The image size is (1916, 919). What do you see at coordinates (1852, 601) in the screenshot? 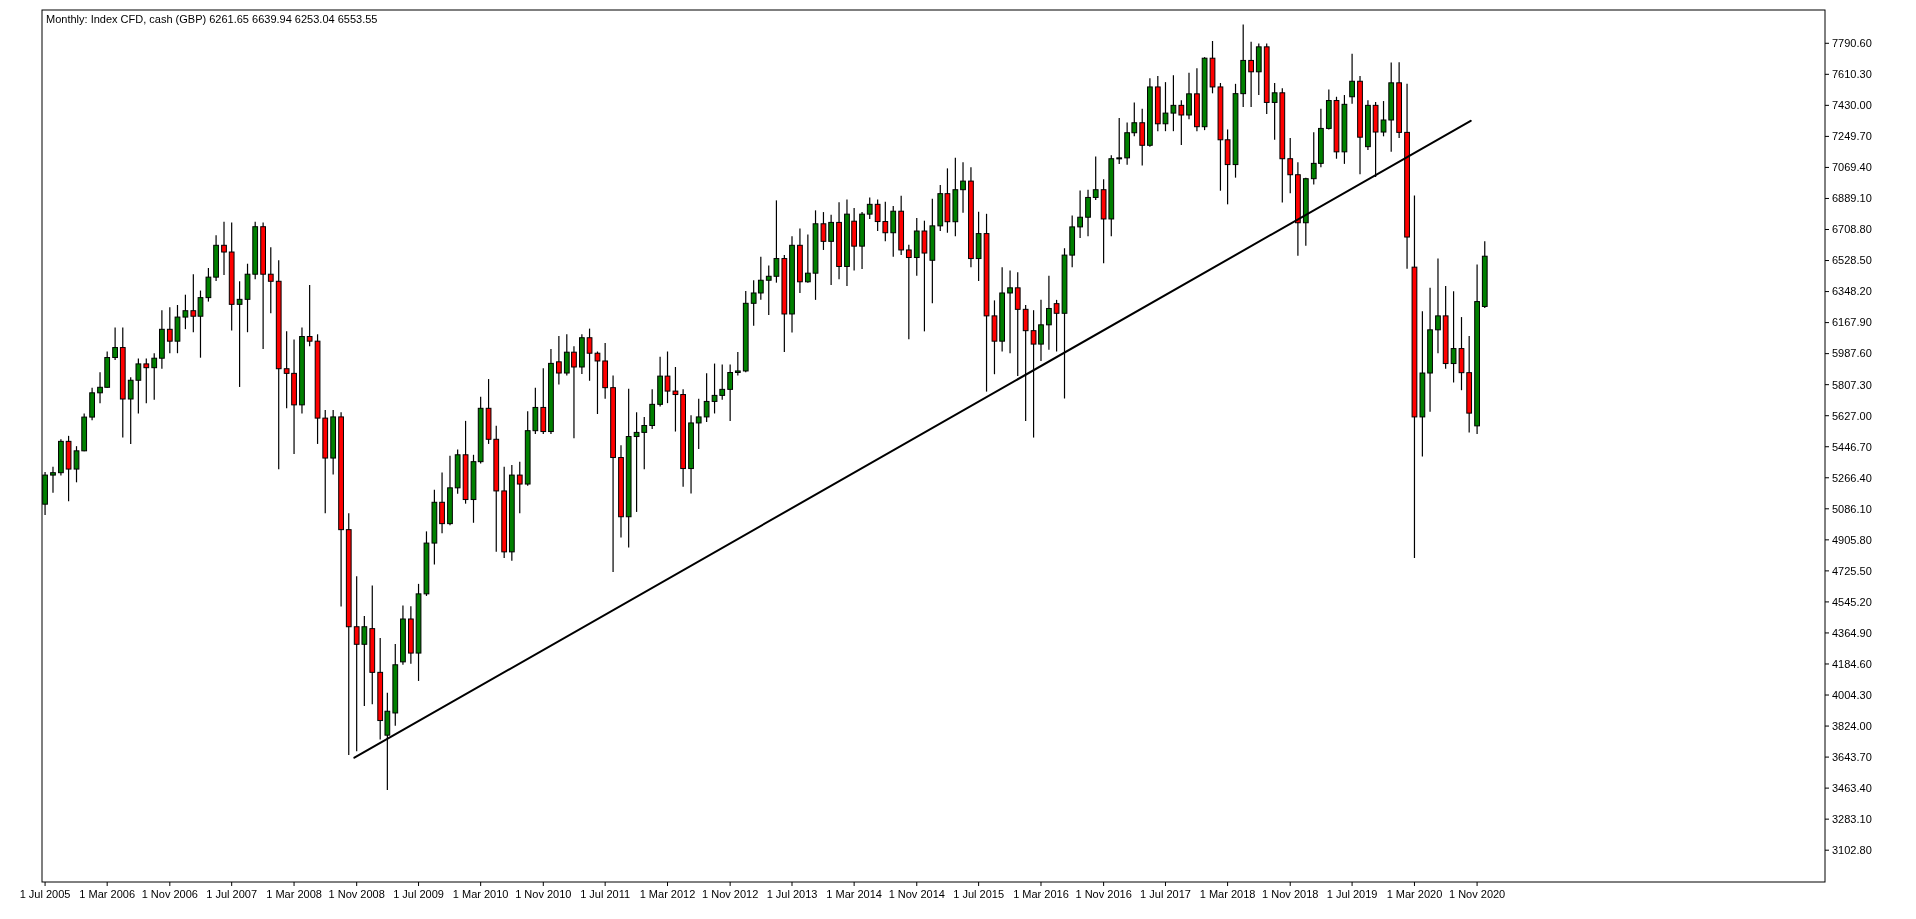
I see `y-tick-label: 4545.20` at bounding box center [1852, 601].